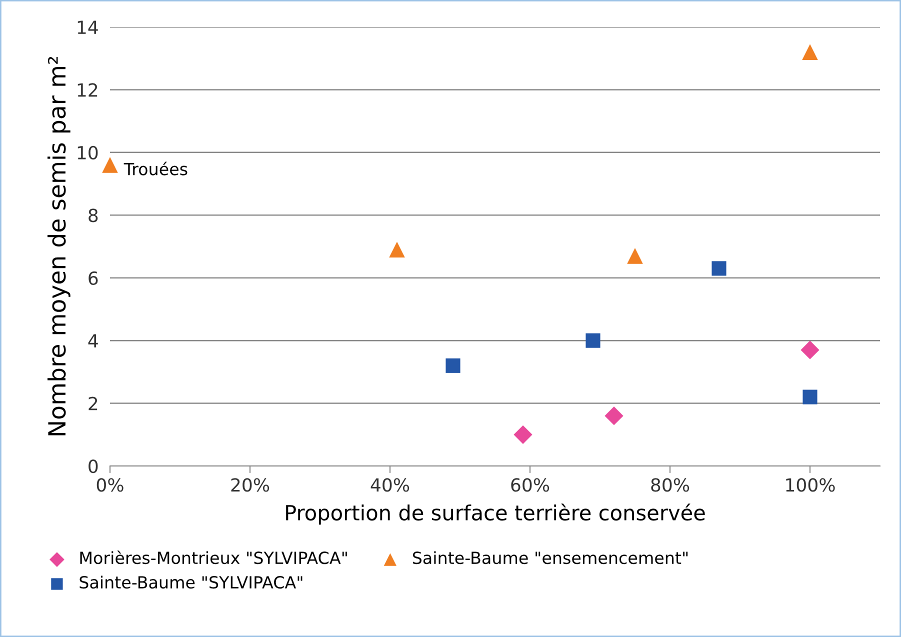 The image size is (901, 637). I want to click on x-tick-label: 80%, so click(670, 485).